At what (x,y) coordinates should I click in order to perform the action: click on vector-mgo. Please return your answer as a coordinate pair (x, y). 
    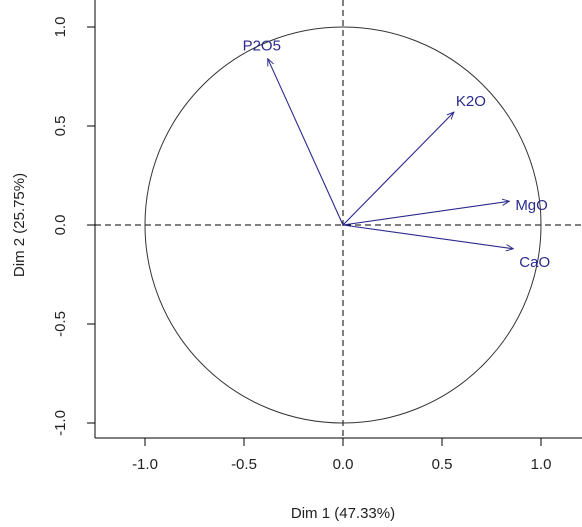
    Looking at the image, I should click on (425, 213).